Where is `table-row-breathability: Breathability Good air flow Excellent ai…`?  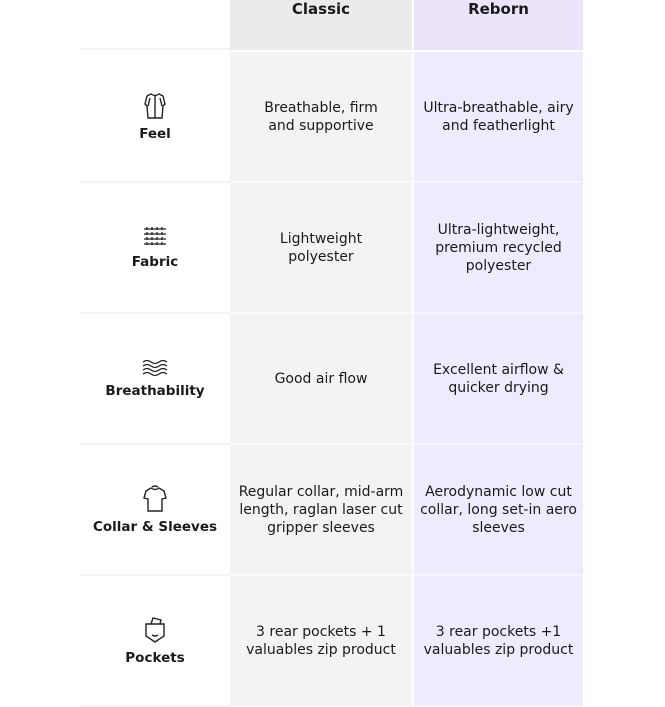
table-row-breathability: Breathability Good air flow Excellent ai… is located at coordinates (331, 379).